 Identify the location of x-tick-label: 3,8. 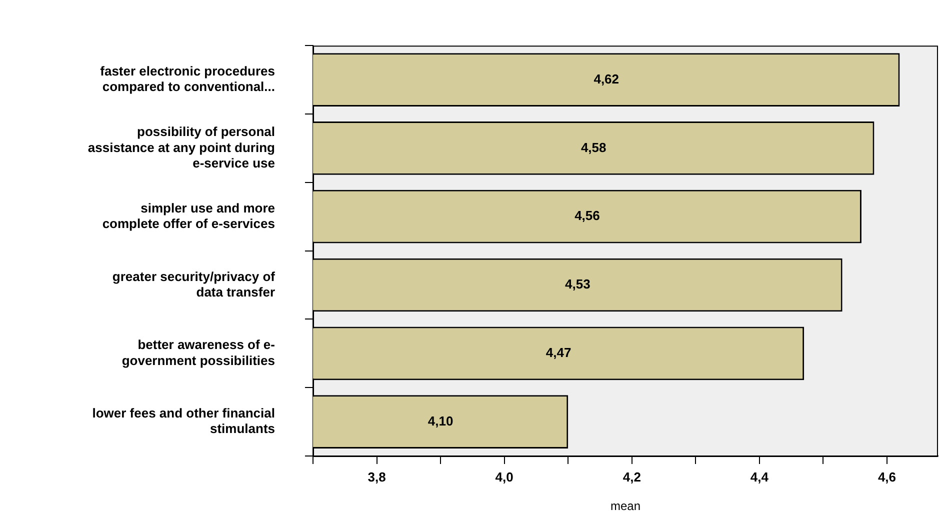
(377, 476).